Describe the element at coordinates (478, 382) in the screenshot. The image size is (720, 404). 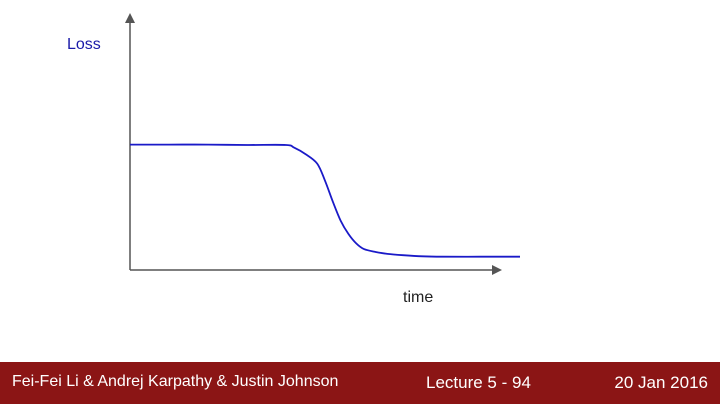
I see `footer-lecture-number: Lecture 5 - 94` at that location.